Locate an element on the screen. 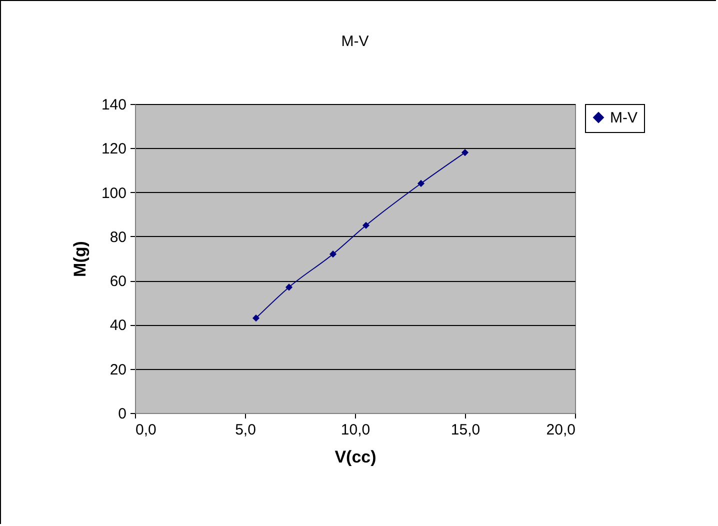  x-tick-label: 10,0 is located at coordinates (355, 430).